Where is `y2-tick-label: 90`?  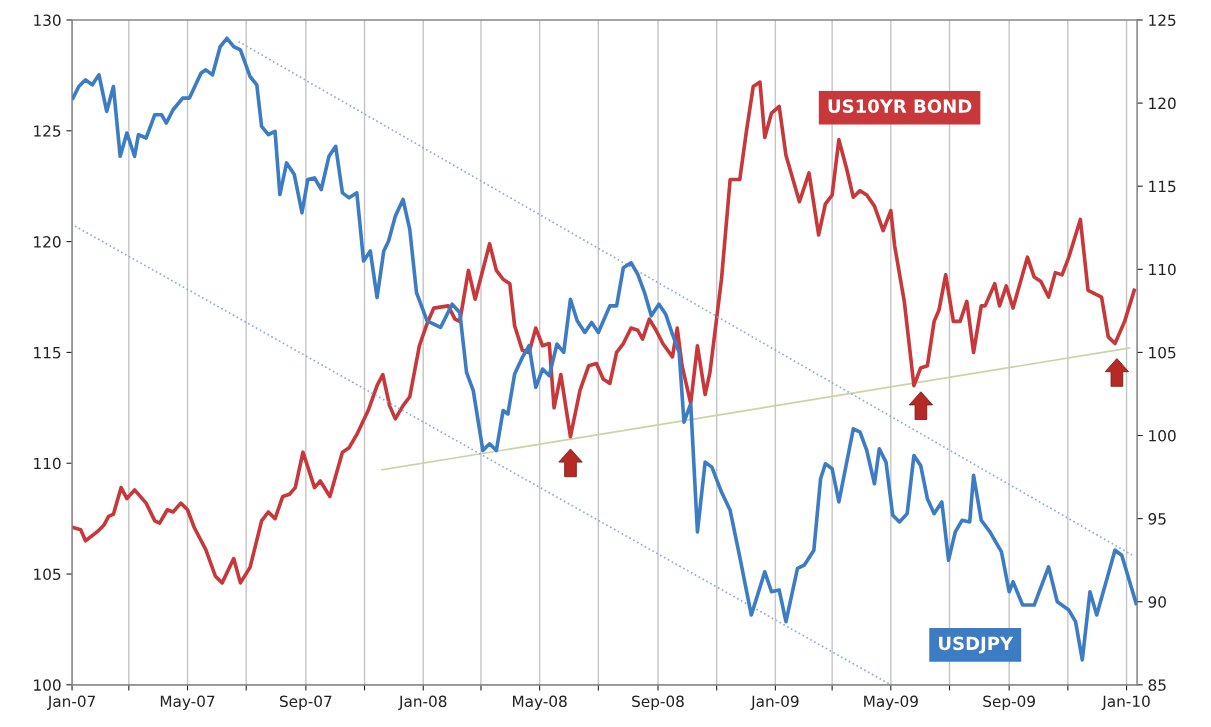
y2-tick-label: 90 is located at coordinates (1157, 602).